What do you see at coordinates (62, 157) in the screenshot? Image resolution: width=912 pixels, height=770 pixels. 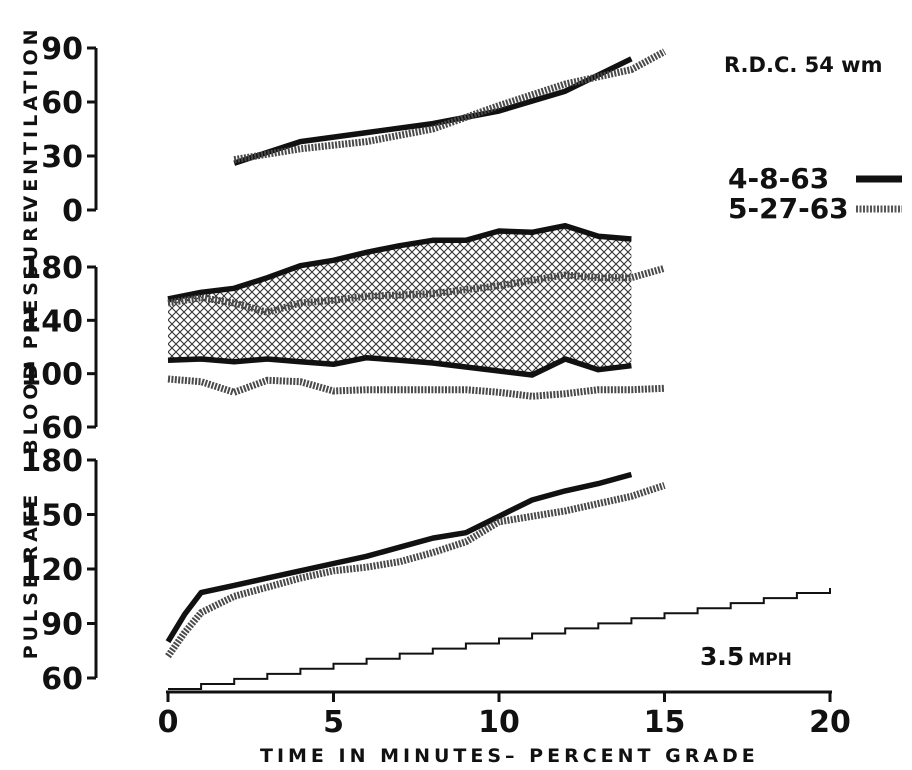 I see `ventilation-y-tick-label: 30` at bounding box center [62, 157].